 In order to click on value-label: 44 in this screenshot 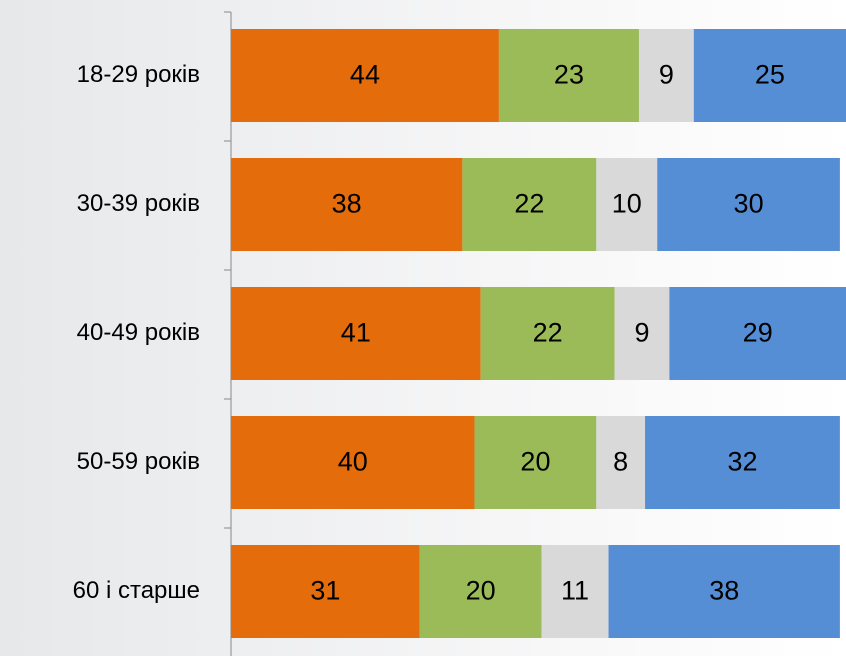, I will do `click(365, 75)`.